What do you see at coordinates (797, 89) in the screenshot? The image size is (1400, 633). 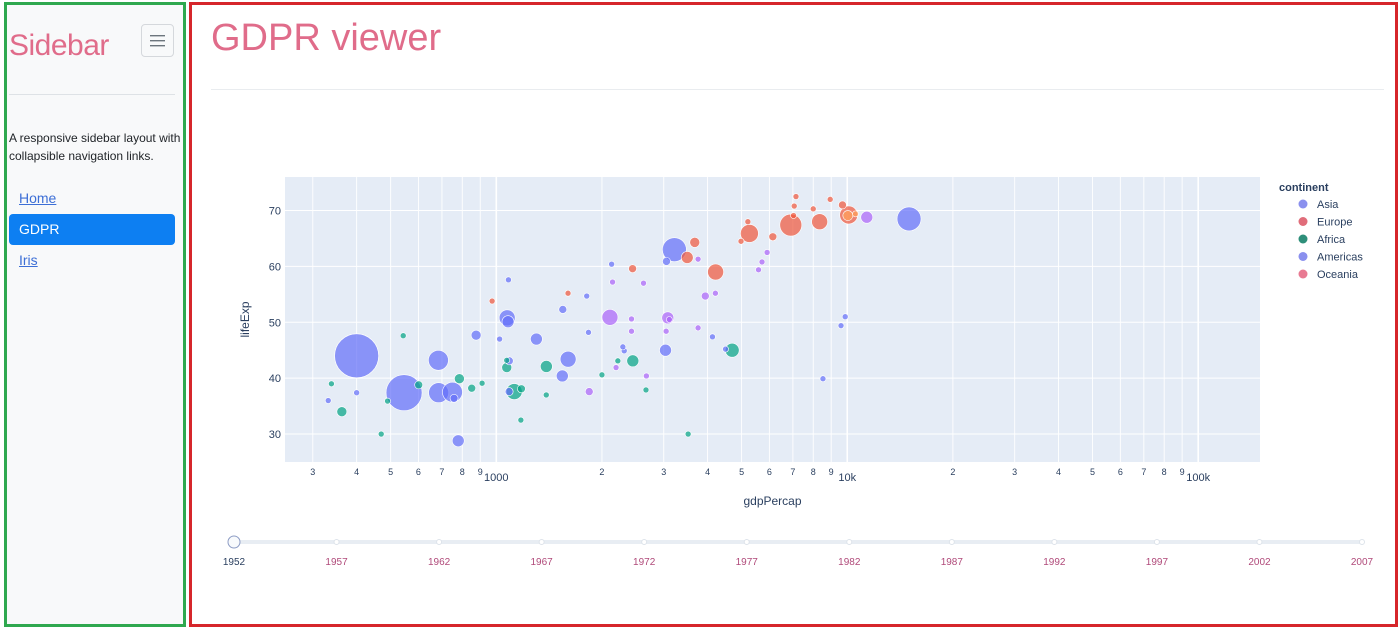 I see `title-divider` at bounding box center [797, 89].